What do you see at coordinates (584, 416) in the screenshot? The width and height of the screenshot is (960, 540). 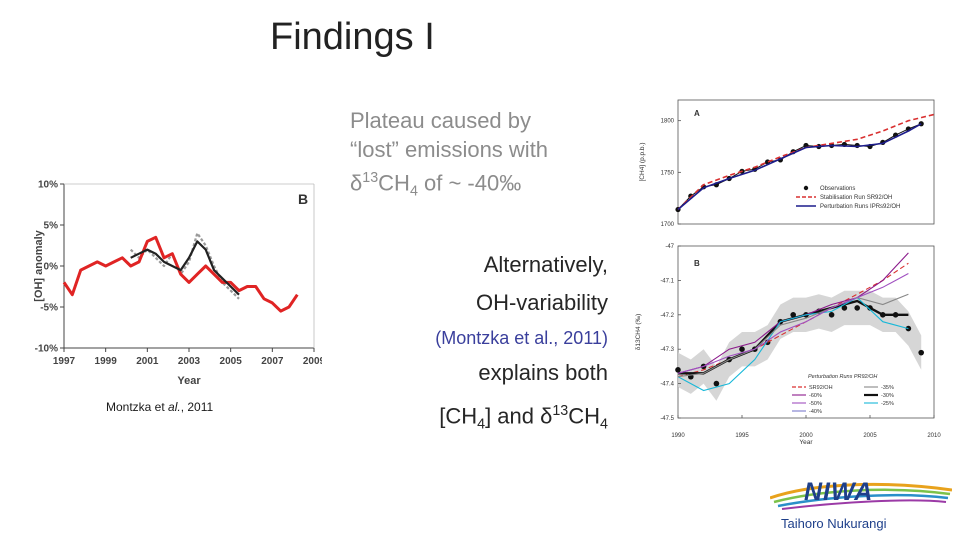 I see `alt-ch: CH` at bounding box center [584, 416].